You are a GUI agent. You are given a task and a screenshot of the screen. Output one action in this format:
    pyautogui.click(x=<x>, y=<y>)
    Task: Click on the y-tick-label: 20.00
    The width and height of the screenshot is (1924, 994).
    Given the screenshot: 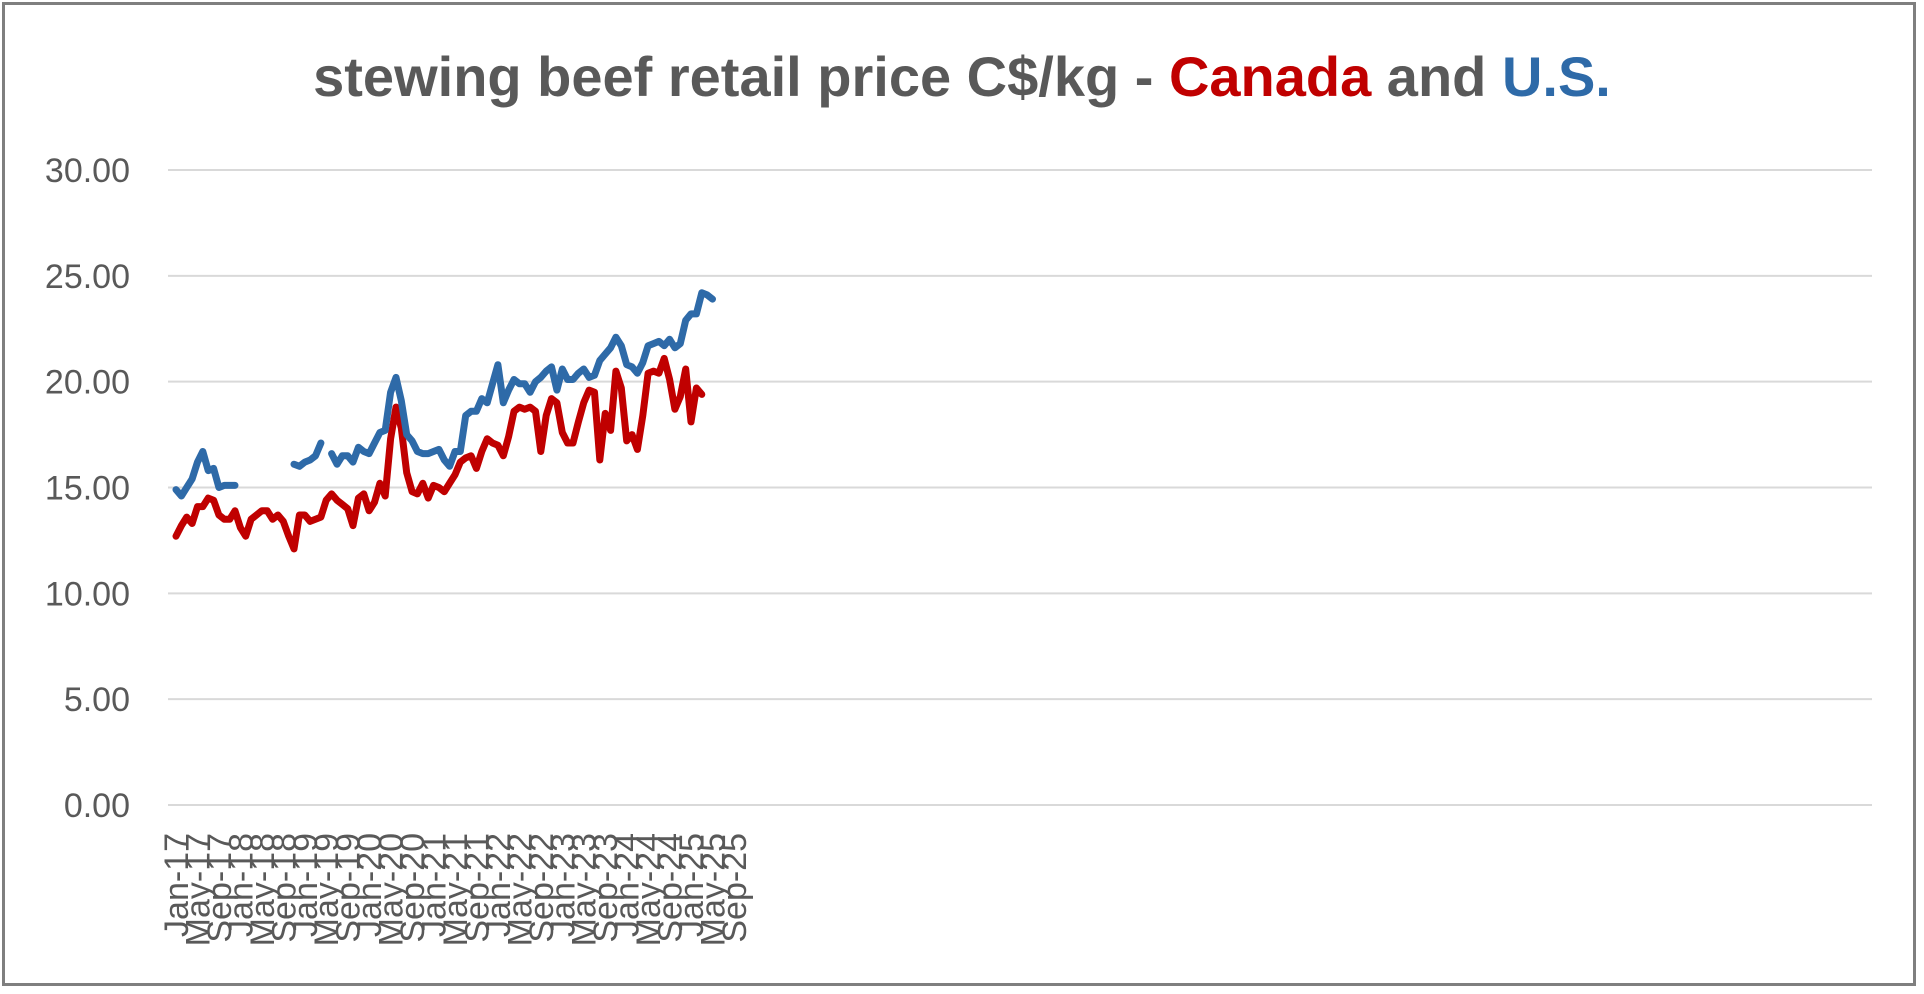 What is the action you would take?
    pyautogui.click(x=87, y=383)
    